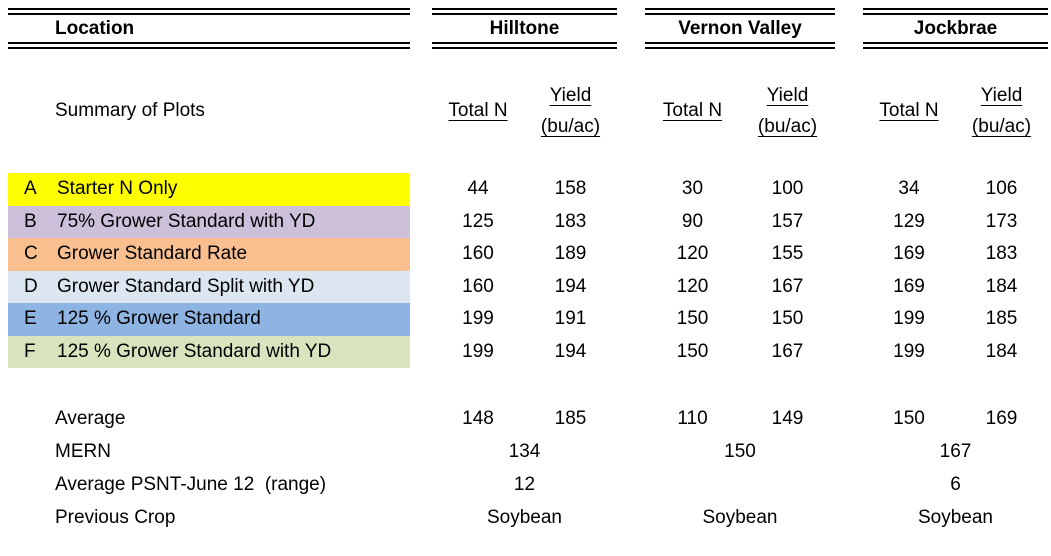  Describe the element at coordinates (692, 189) in the screenshot. I see `total-n-value: 30` at that location.